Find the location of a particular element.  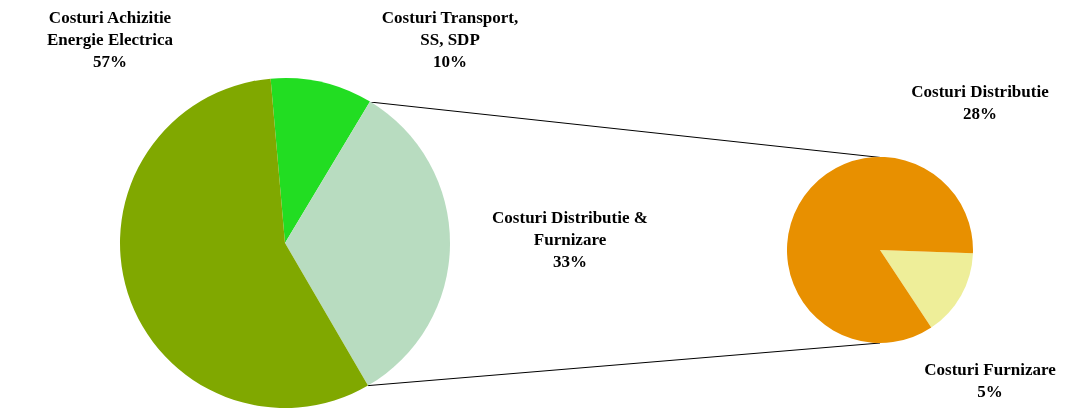

data-label: 33% is located at coordinates (570, 261).